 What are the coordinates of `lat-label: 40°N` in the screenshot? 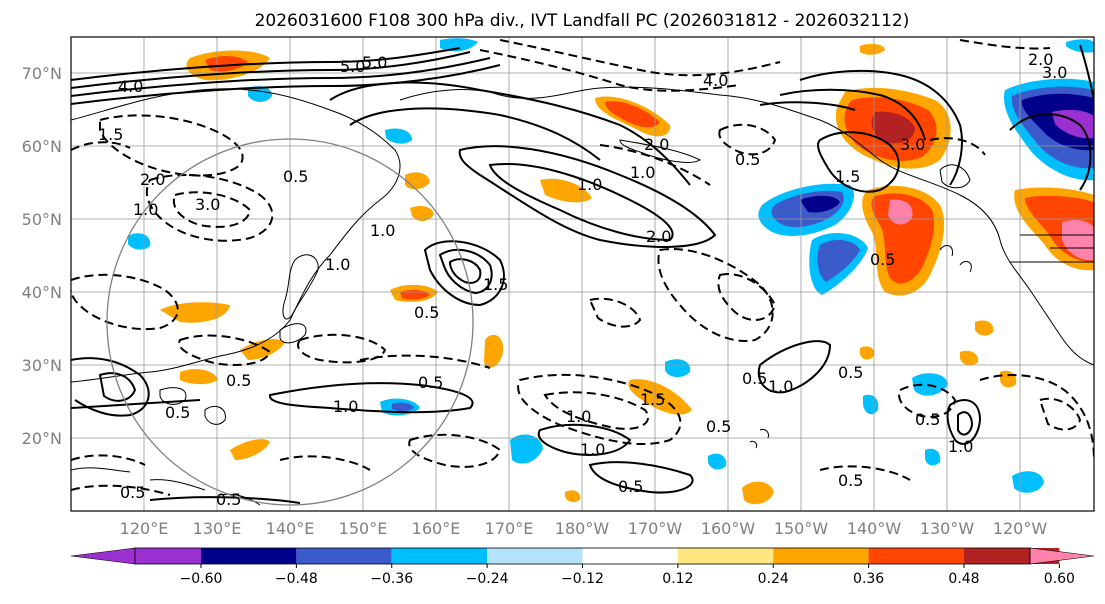 It's located at (42, 292).